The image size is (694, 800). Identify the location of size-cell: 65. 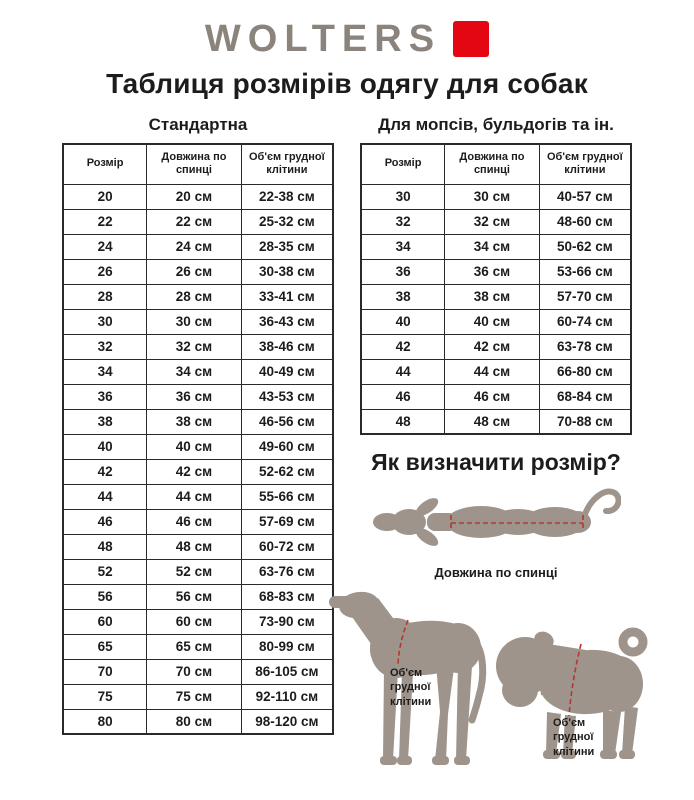
(105, 646).